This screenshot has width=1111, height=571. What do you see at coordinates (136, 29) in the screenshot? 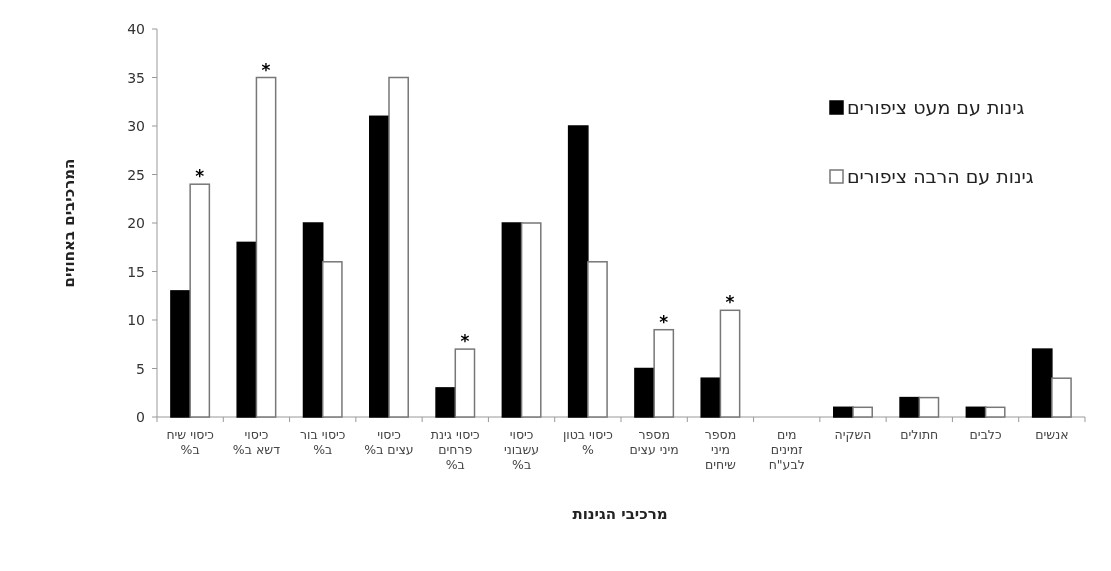
I see `y-tick-label: 40` at bounding box center [136, 29].